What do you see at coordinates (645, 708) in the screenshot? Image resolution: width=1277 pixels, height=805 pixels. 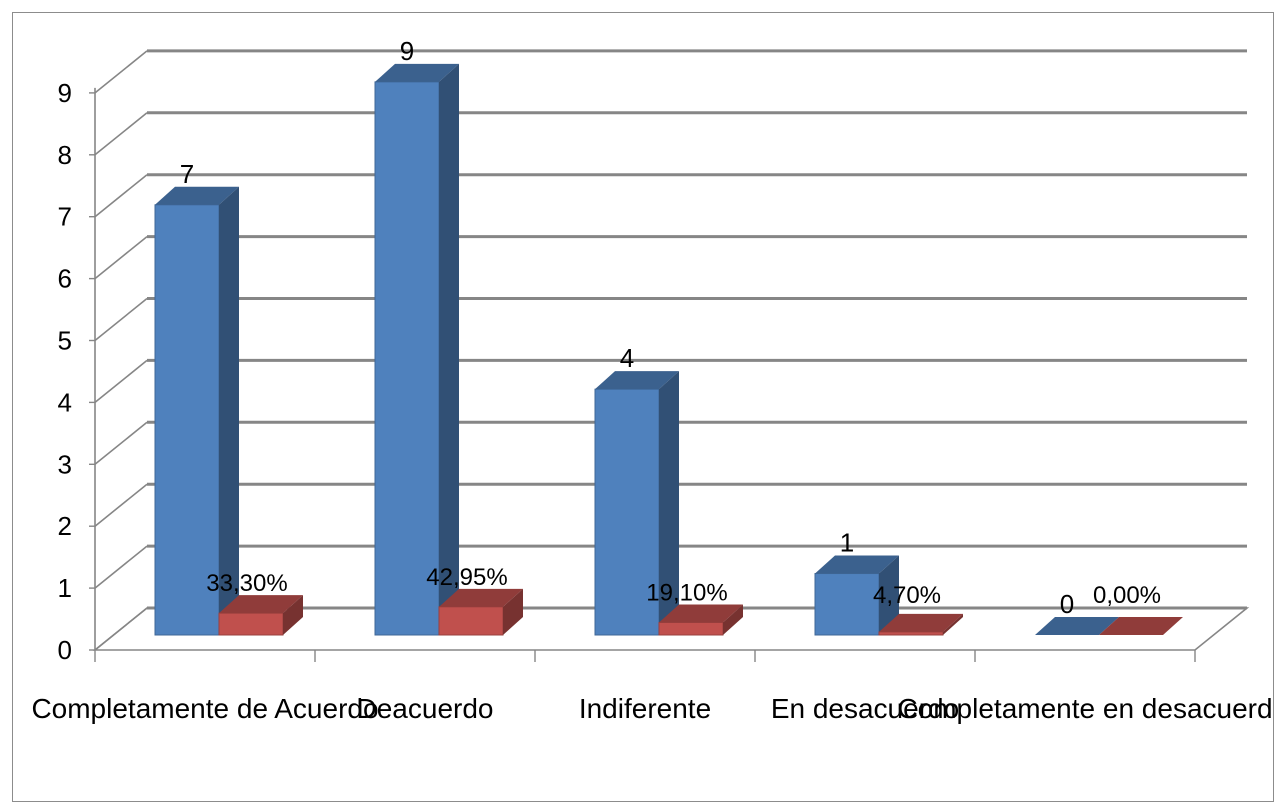 I see `x-tick-label: Indiferente` at bounding box center [645, 708].